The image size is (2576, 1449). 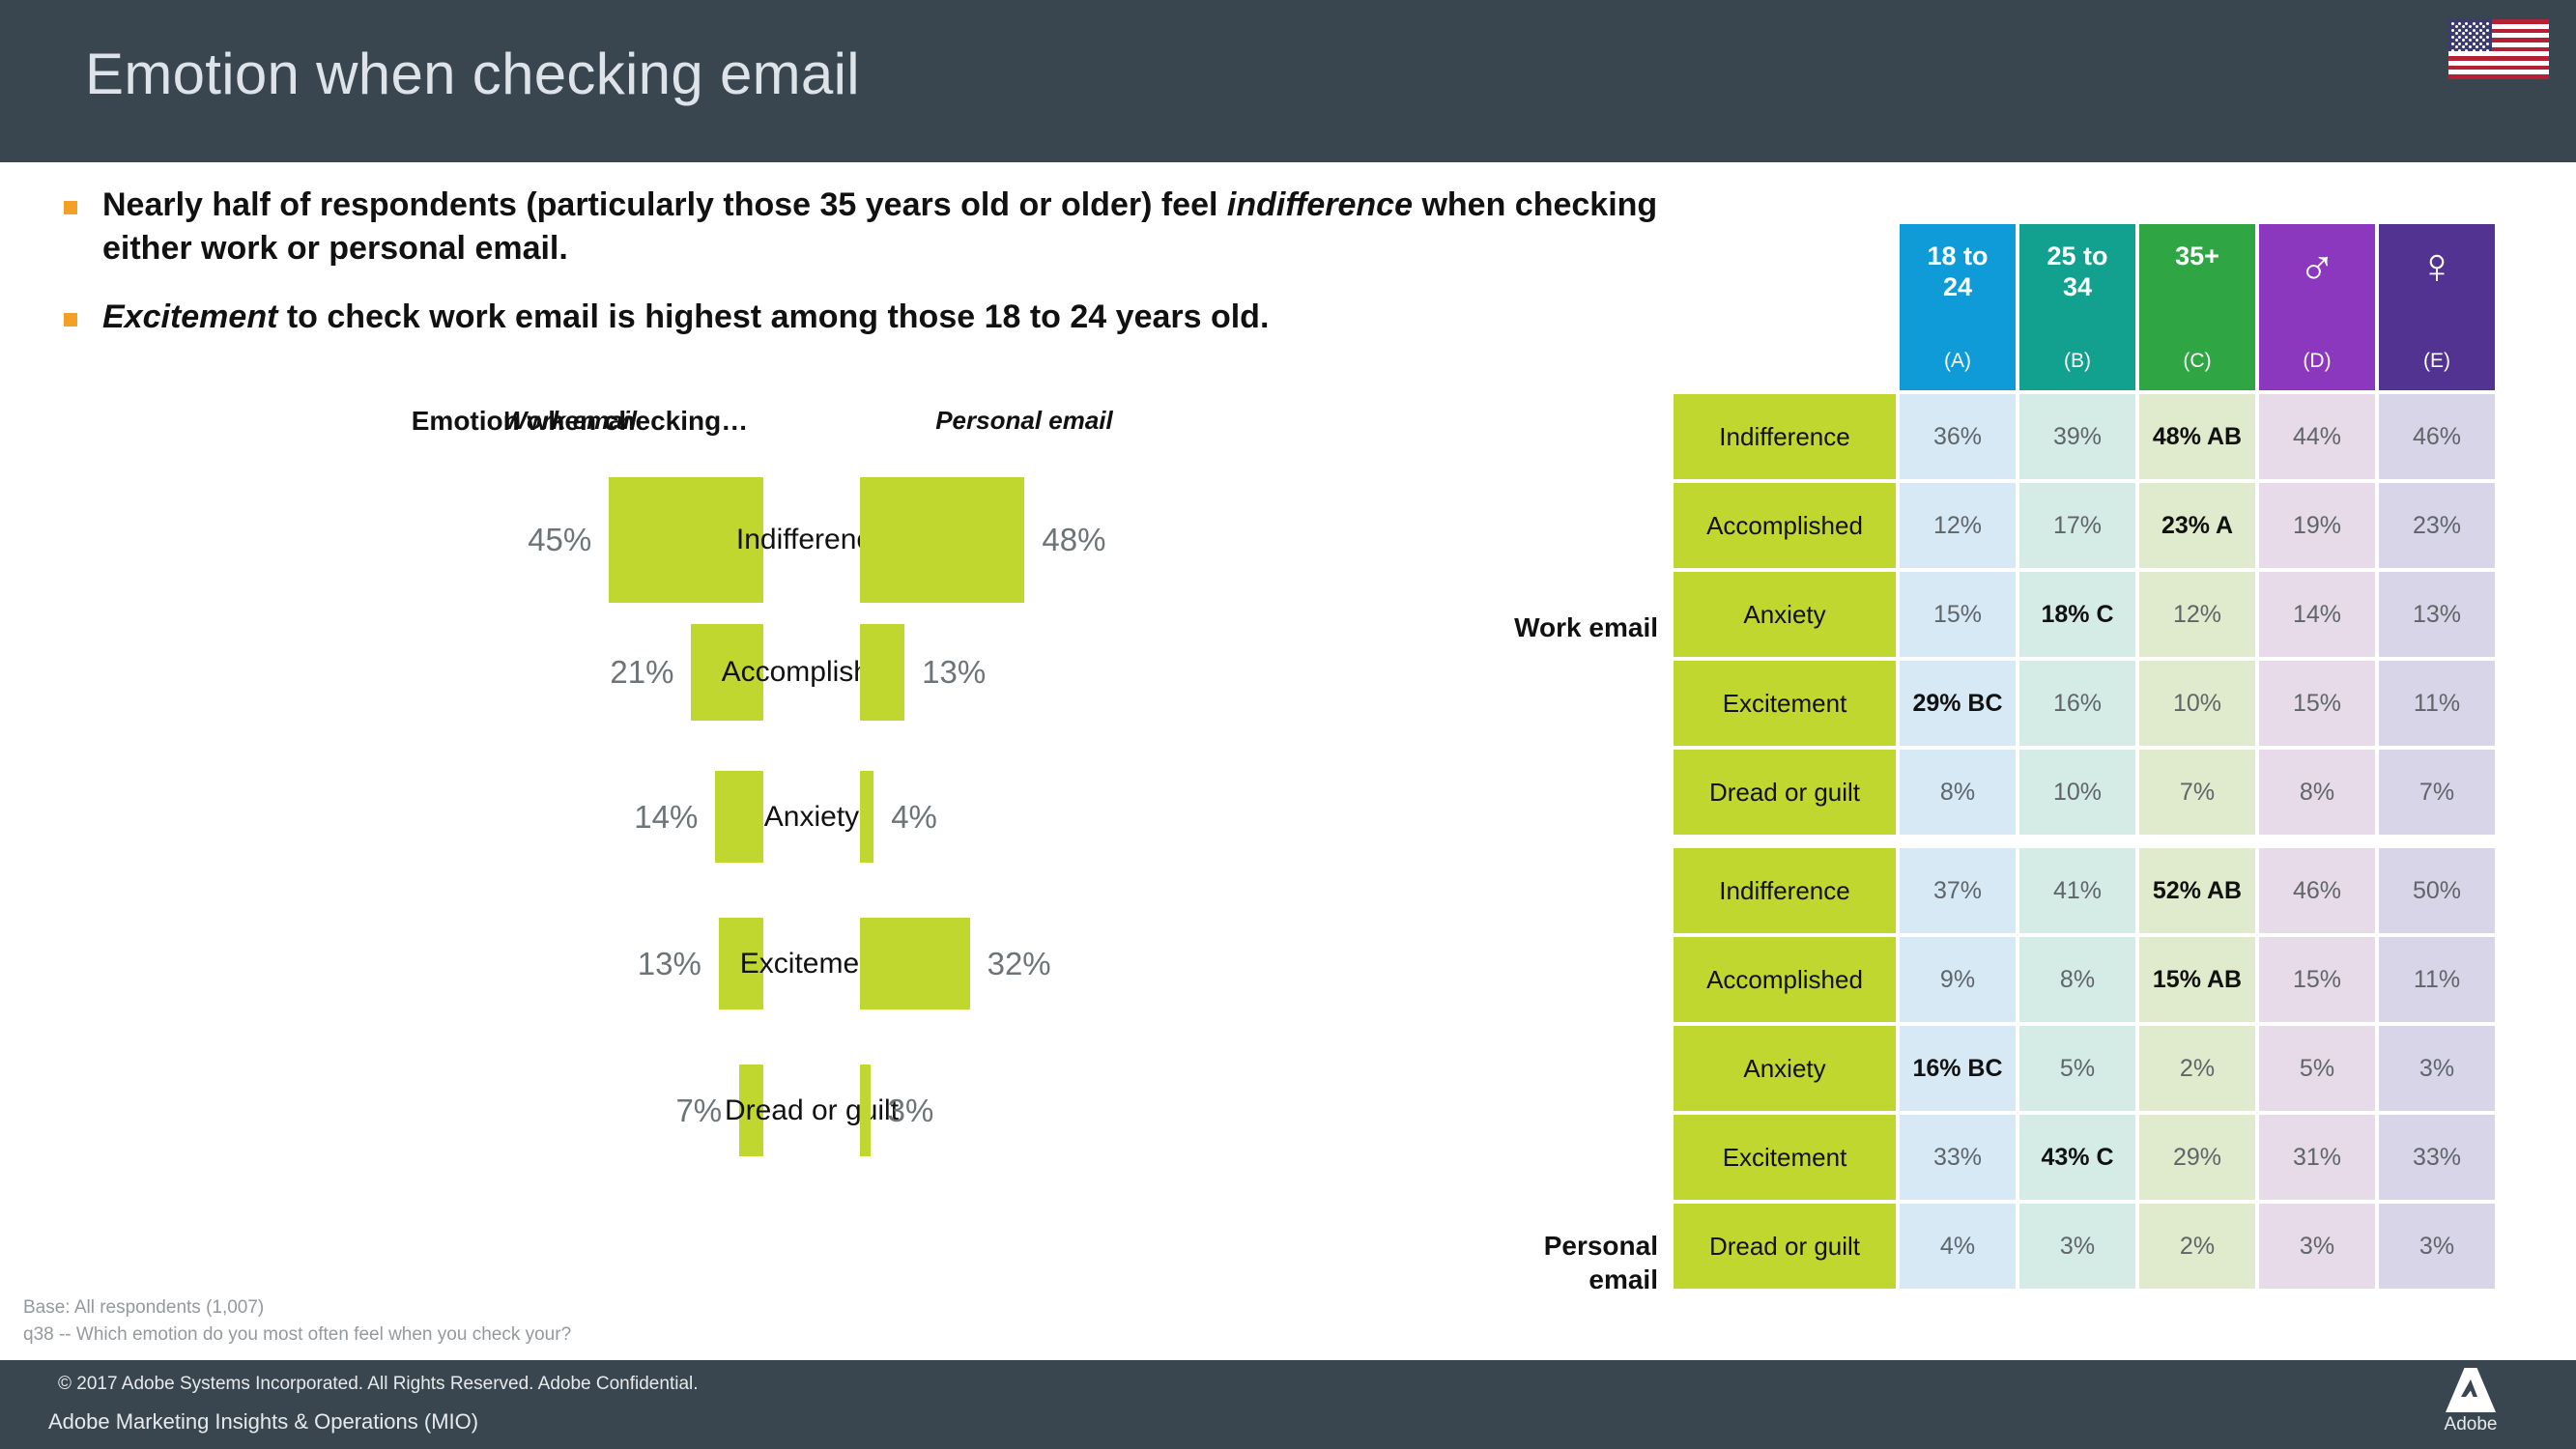 What do you see at coordinates (1074, 539) in the screenshot?
I see `chart-bar-value-personal: 48%` at bounding box center [1074, 539].